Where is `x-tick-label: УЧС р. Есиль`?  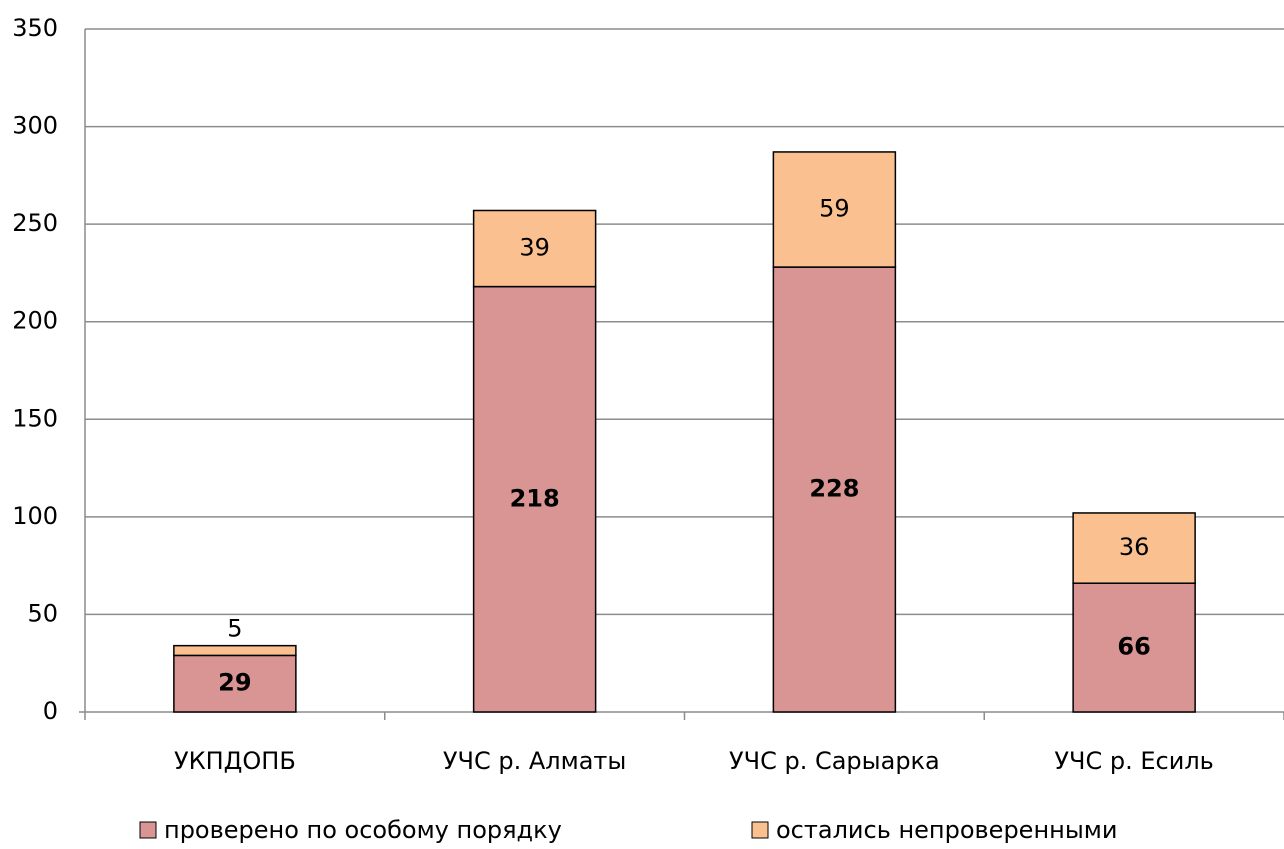 x-tick-label: УЧС р. Есиль is located at coordinates (1133, 761).